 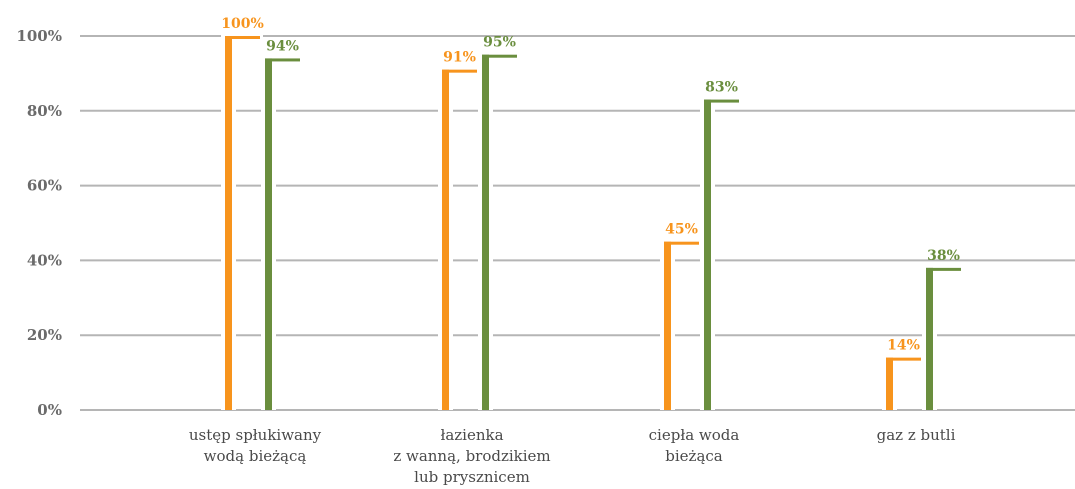 What do you see at coordinates (943, 256) in the screenshot?
I see `data-label: 38%` at bounding box center [943, 256].